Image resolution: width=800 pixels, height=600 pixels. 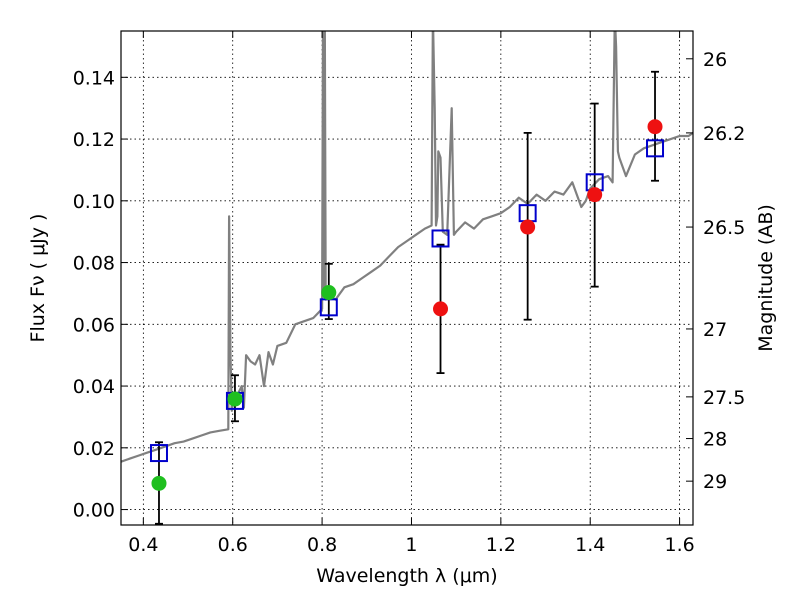 What do you see at coordinates (406, 576) in the screenshot?
I see `x-axis-label: Wavelength λ (μm)` at bounding box center [406, 576].